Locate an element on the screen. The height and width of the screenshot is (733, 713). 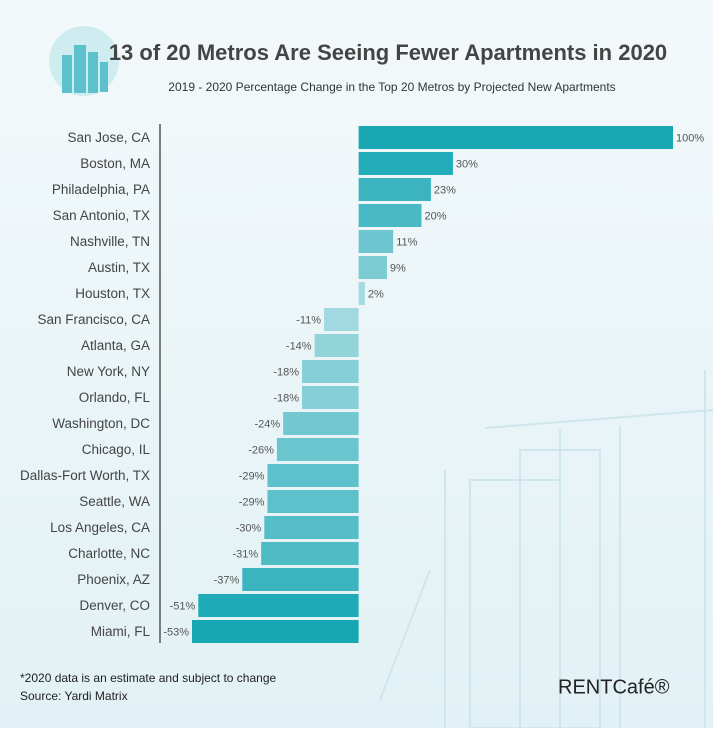
logo: RENTCafé® is located at coordinates (614, 687).